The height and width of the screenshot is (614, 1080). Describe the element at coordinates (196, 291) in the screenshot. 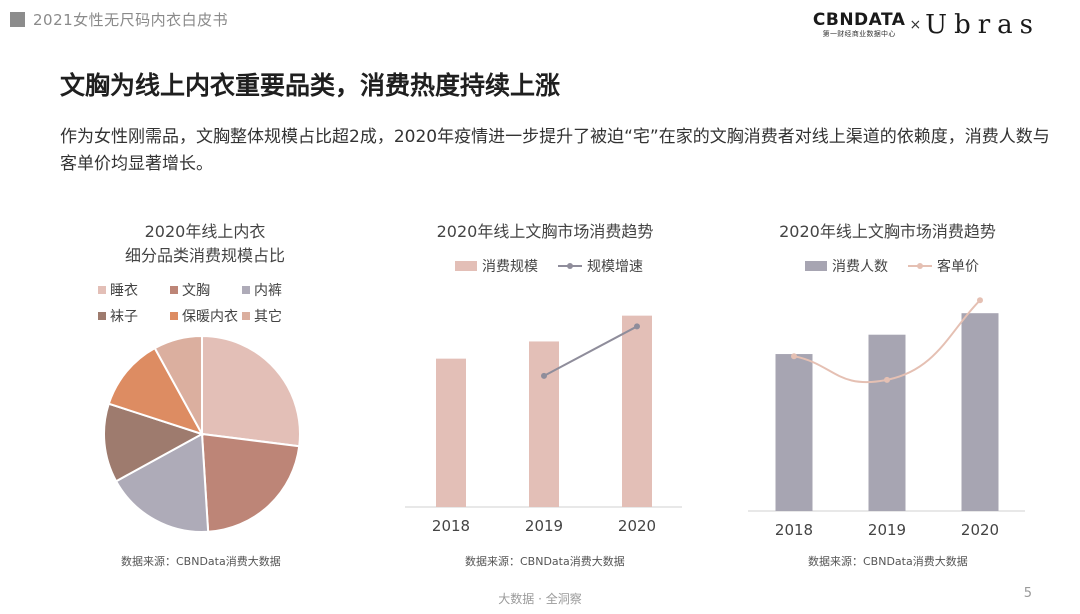

I see `pie-legend-label: 文胸` at that location.